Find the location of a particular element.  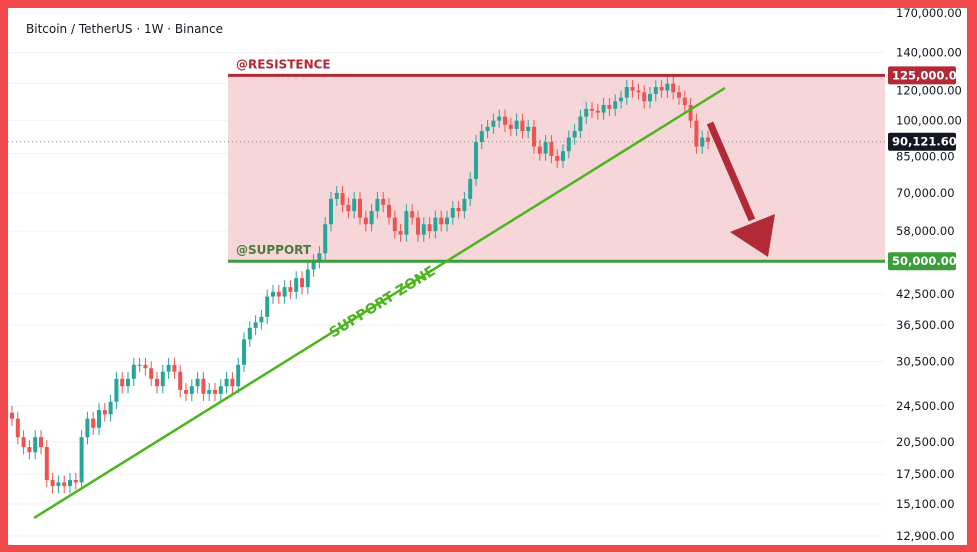

resistance-price-tag-bg is located at coordinates (922, 75).